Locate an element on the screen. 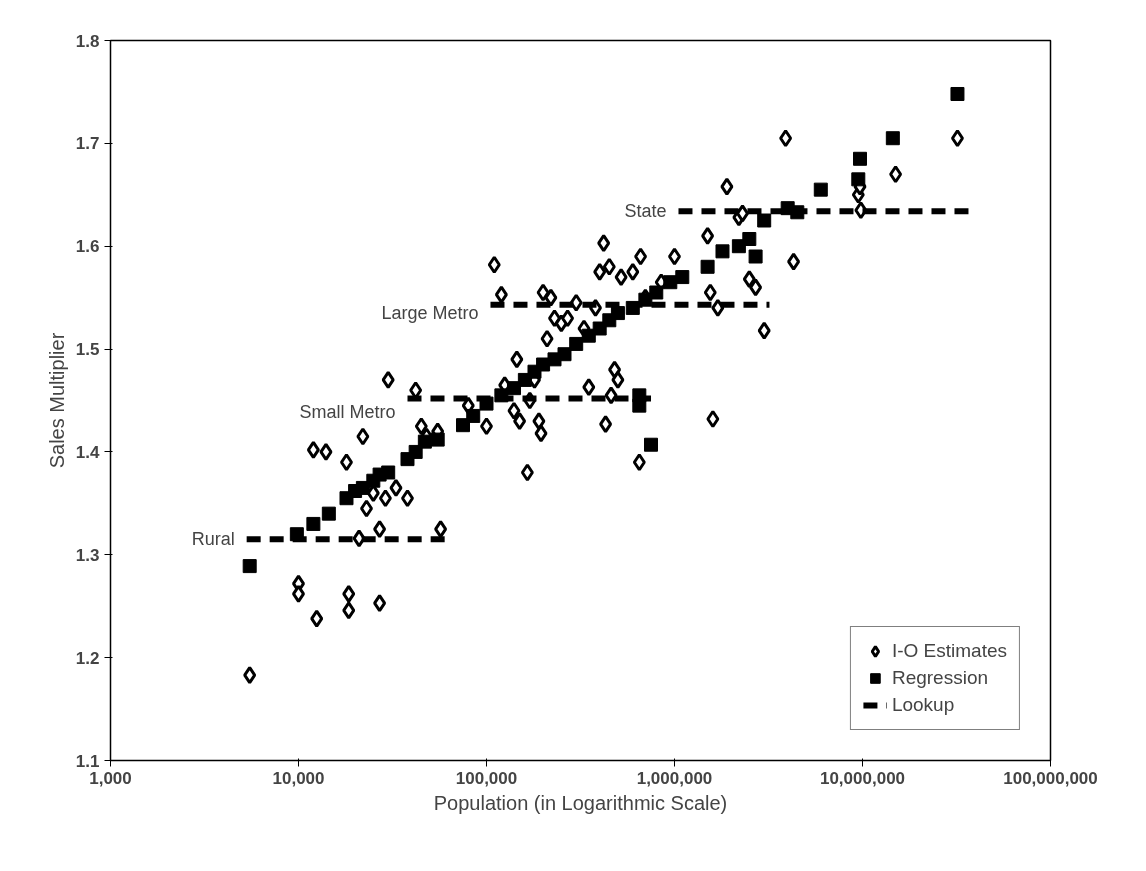 The height and width of the screenshot is (871, 1146). y-tick-label: 1.7 is located at coordinates (87, 144).